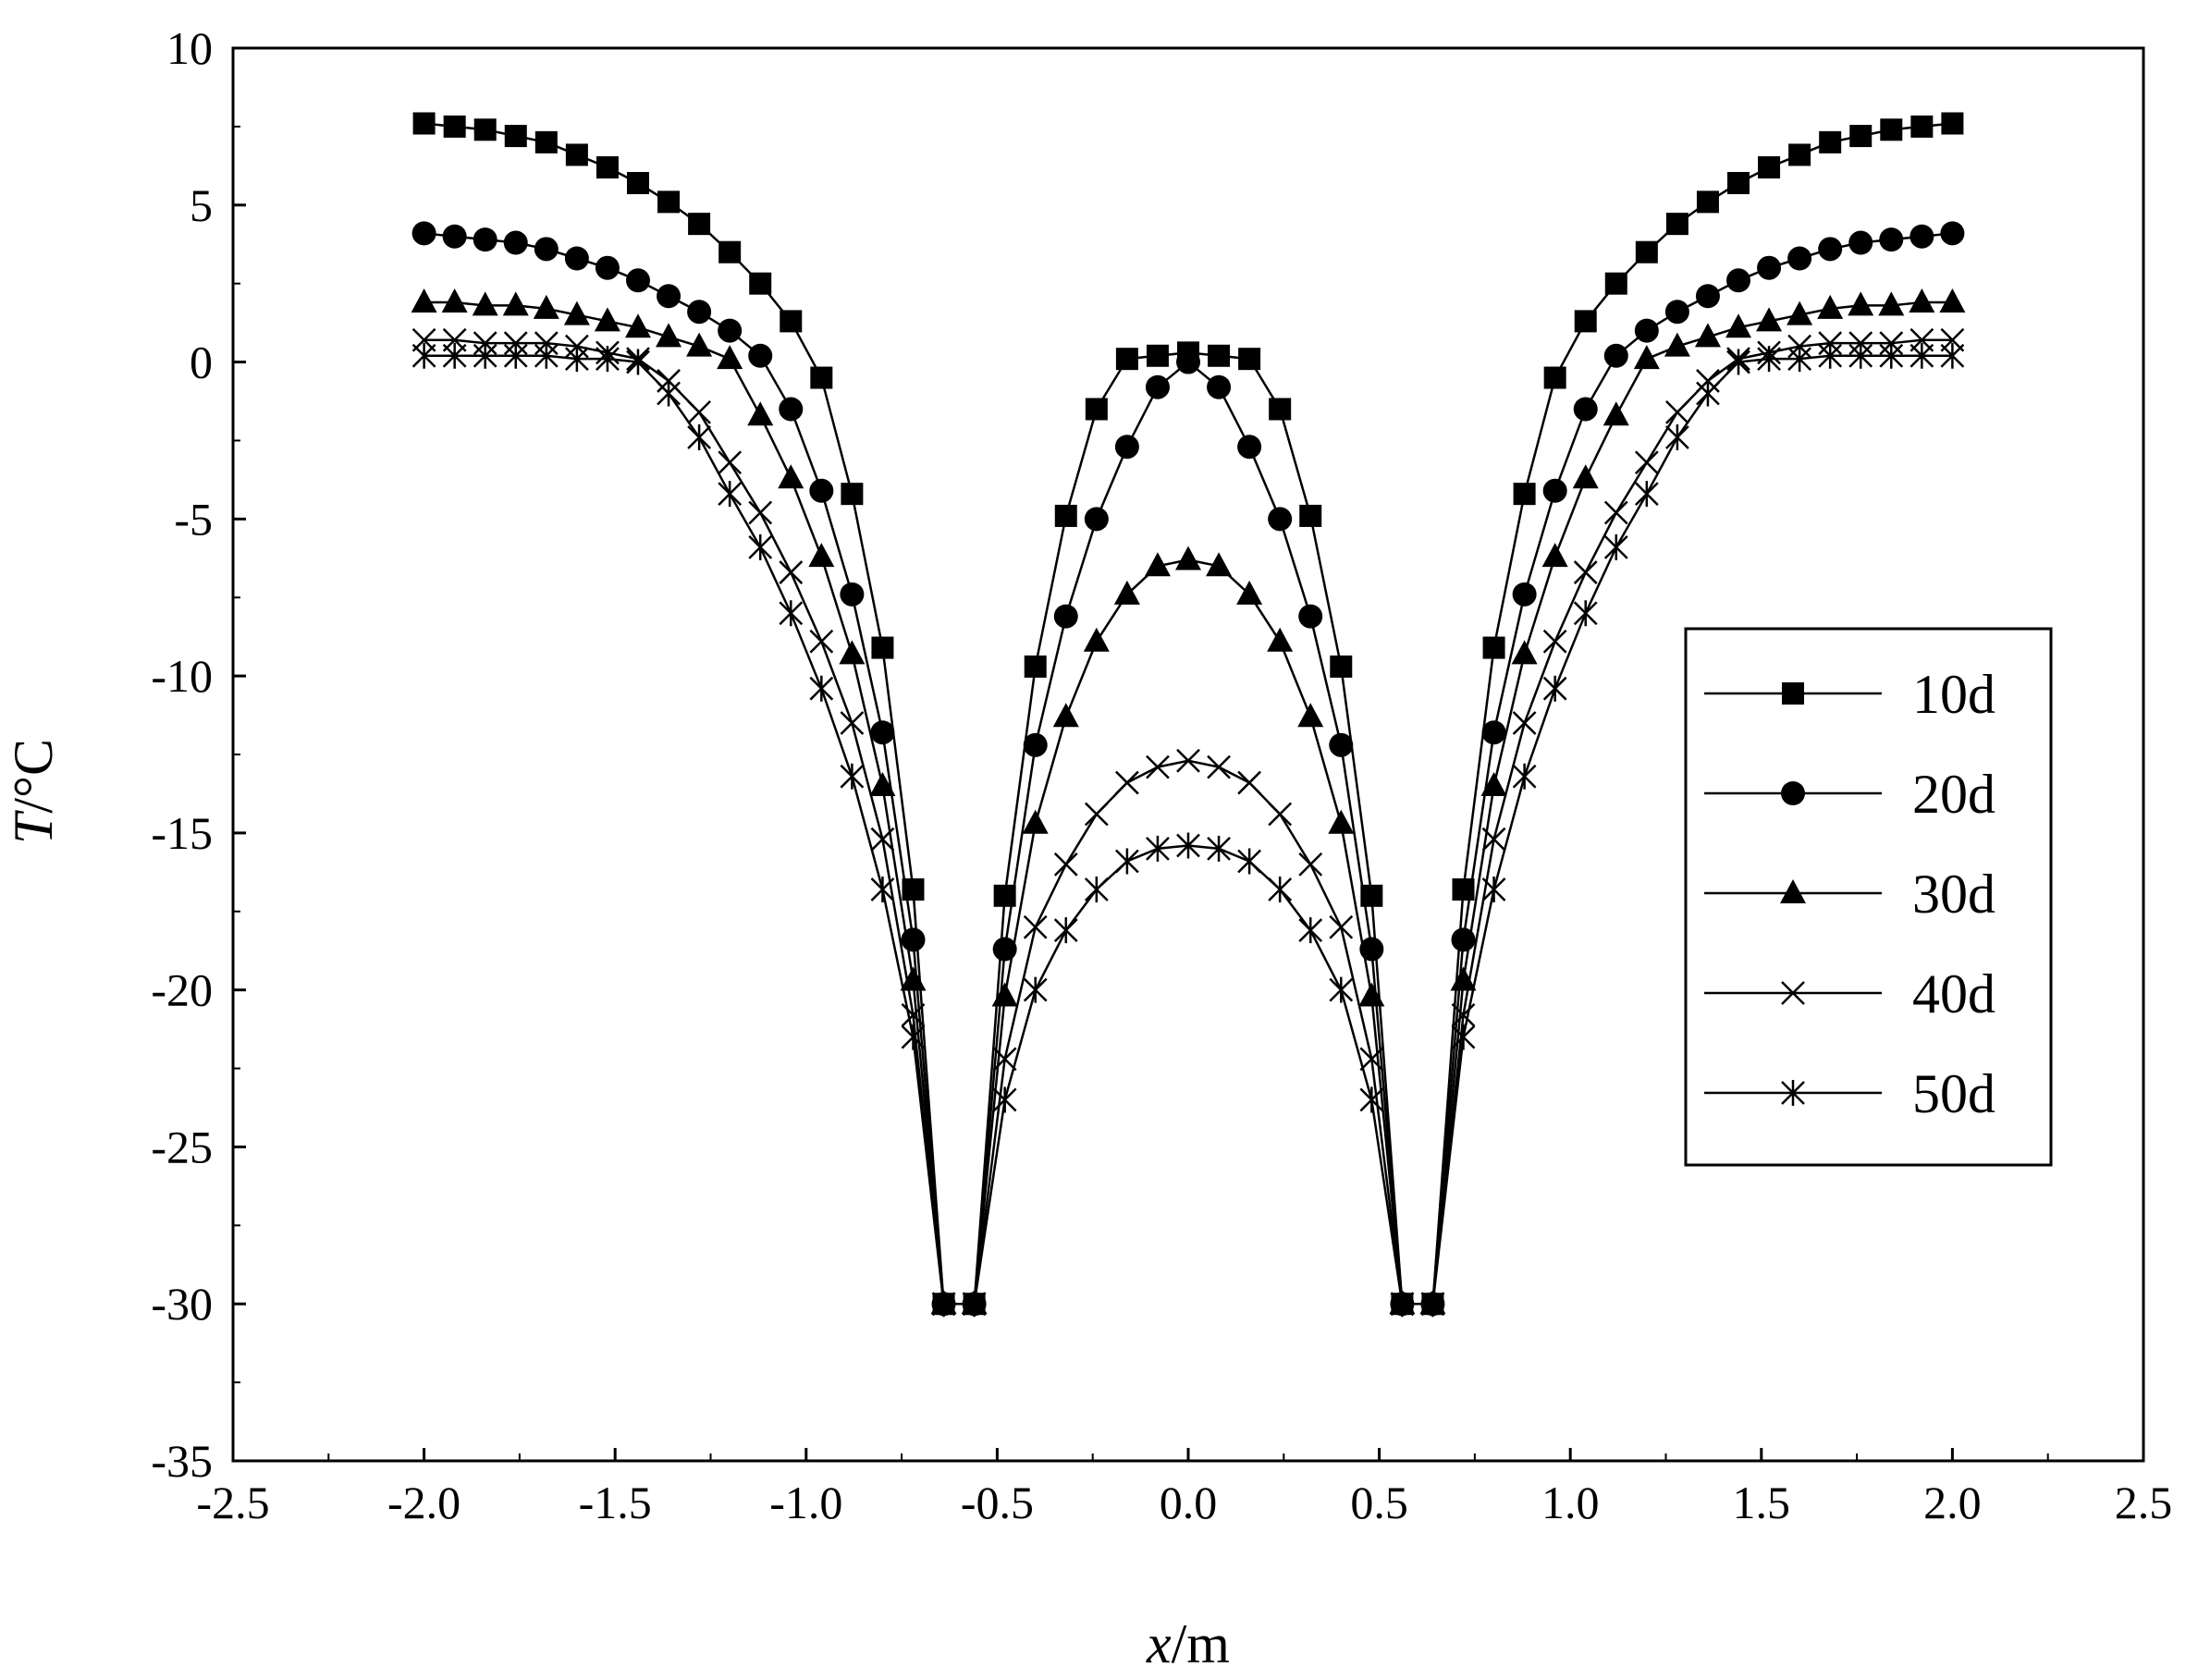 The image size is (2198, 1680). What do you see at coordinates (33, 776) in the screenshot?
I see `y-axis-unit: /°C` at bounding box center [33, 776].